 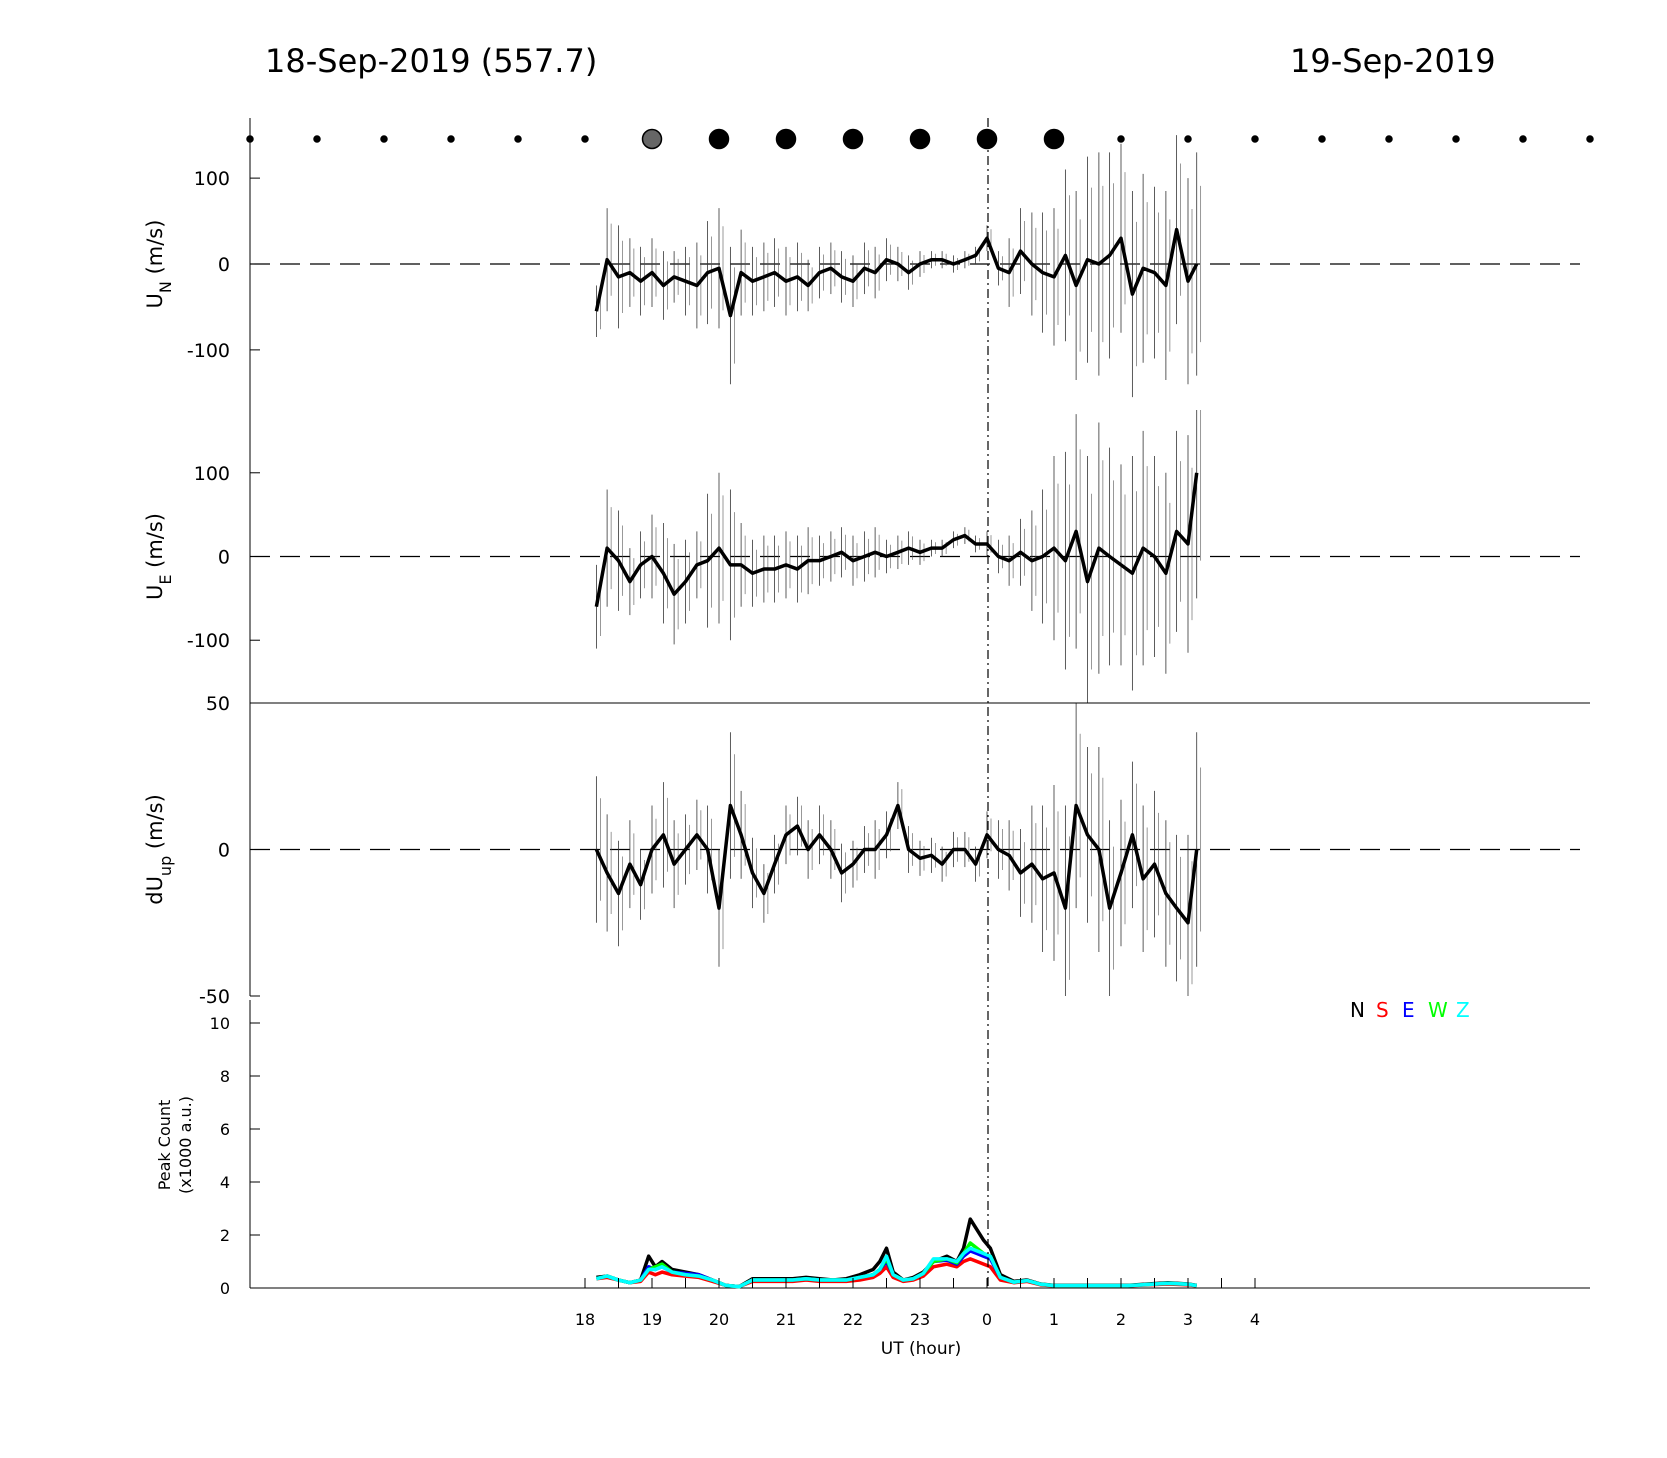 What do you see at coordinates (987, 1319) in the screenshot?
I see `x-tick-label: 0` at bounding box center [987, 1319].